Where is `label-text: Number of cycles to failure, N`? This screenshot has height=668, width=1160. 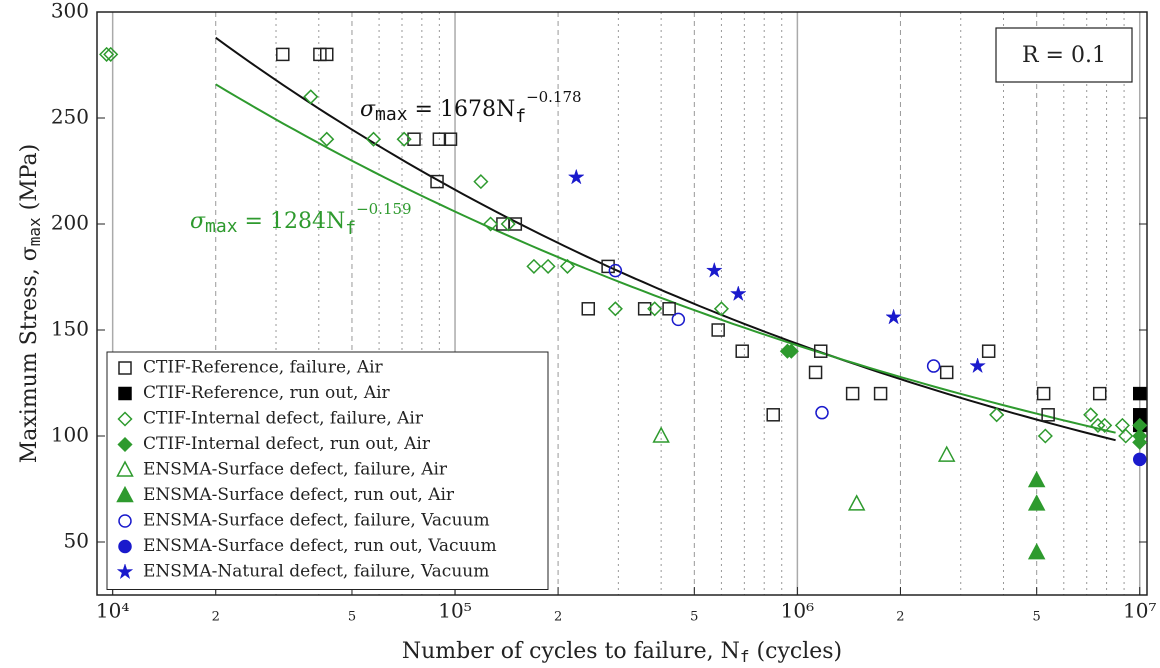 label-text: Number of cycles to failure, N is located at coordinates (571, 651).